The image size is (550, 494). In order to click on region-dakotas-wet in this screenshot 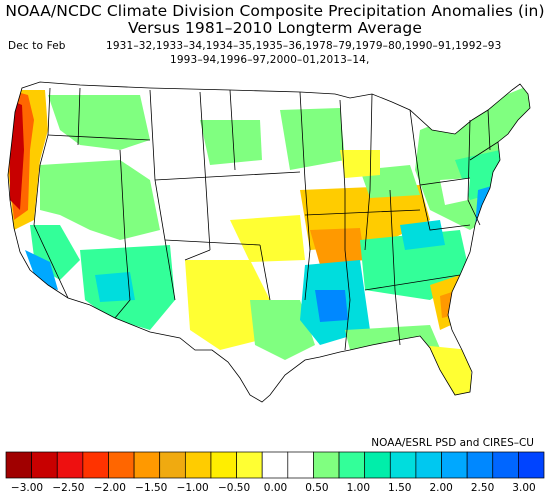, I will do `click(231, 142)`.